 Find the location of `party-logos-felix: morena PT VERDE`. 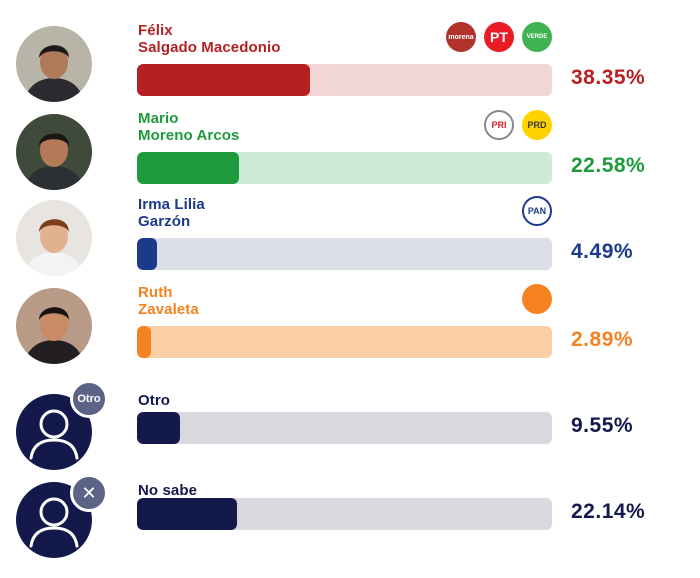

party-logos-felix: morena PT VERDE is located at coordinates (499, 37).